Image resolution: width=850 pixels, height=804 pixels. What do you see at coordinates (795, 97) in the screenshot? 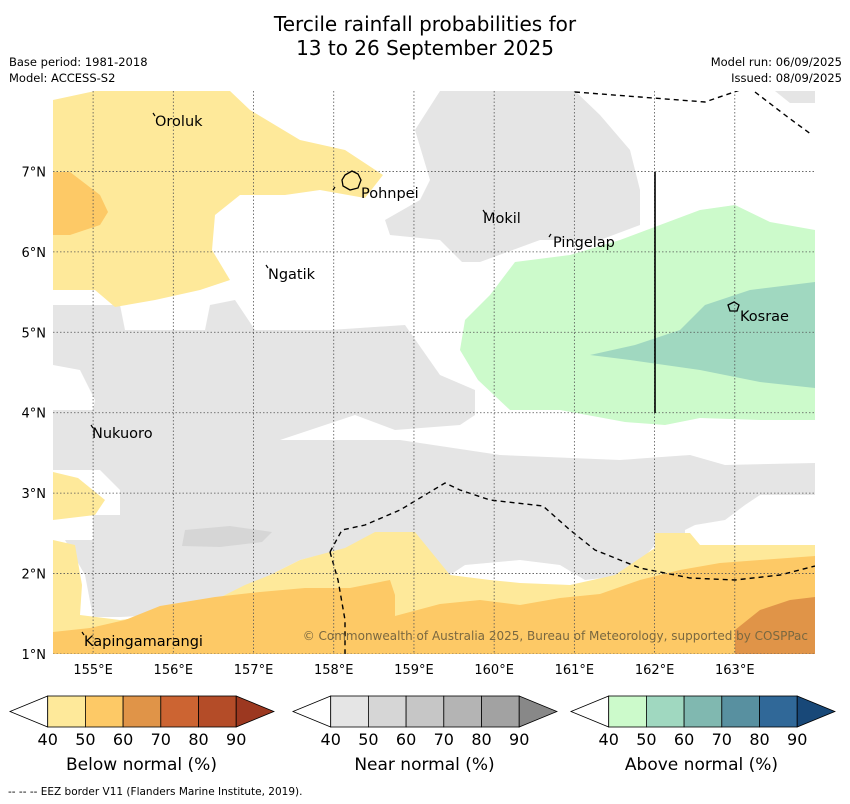
I see `near-normal-region-north-east` at bounding box center [795, 97].